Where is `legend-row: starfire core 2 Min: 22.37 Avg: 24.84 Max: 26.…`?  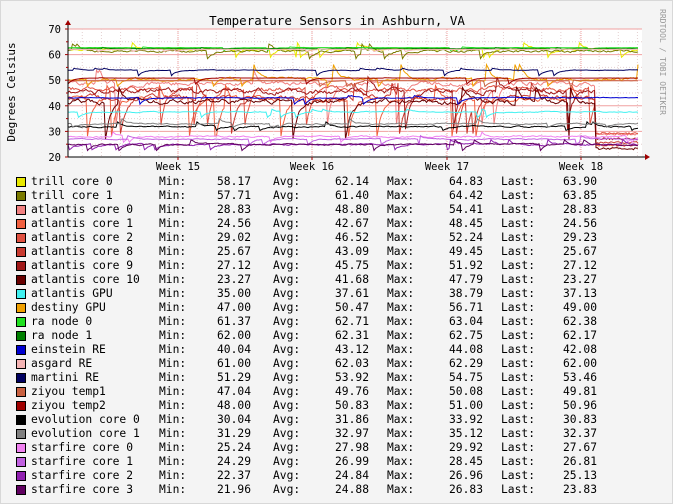 legend-row: starfire core 2 Min: 22.37 Avg: 24.84 Max: 26.… is located at coordinates (337, 476).